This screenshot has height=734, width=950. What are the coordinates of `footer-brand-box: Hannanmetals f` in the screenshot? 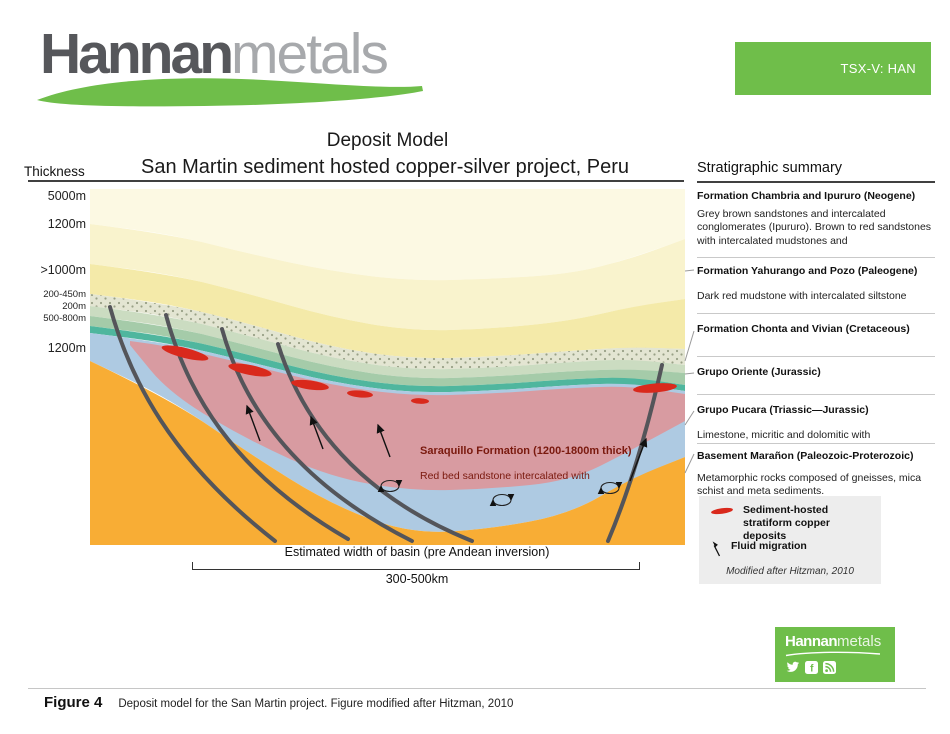 It's located at (835, 654).